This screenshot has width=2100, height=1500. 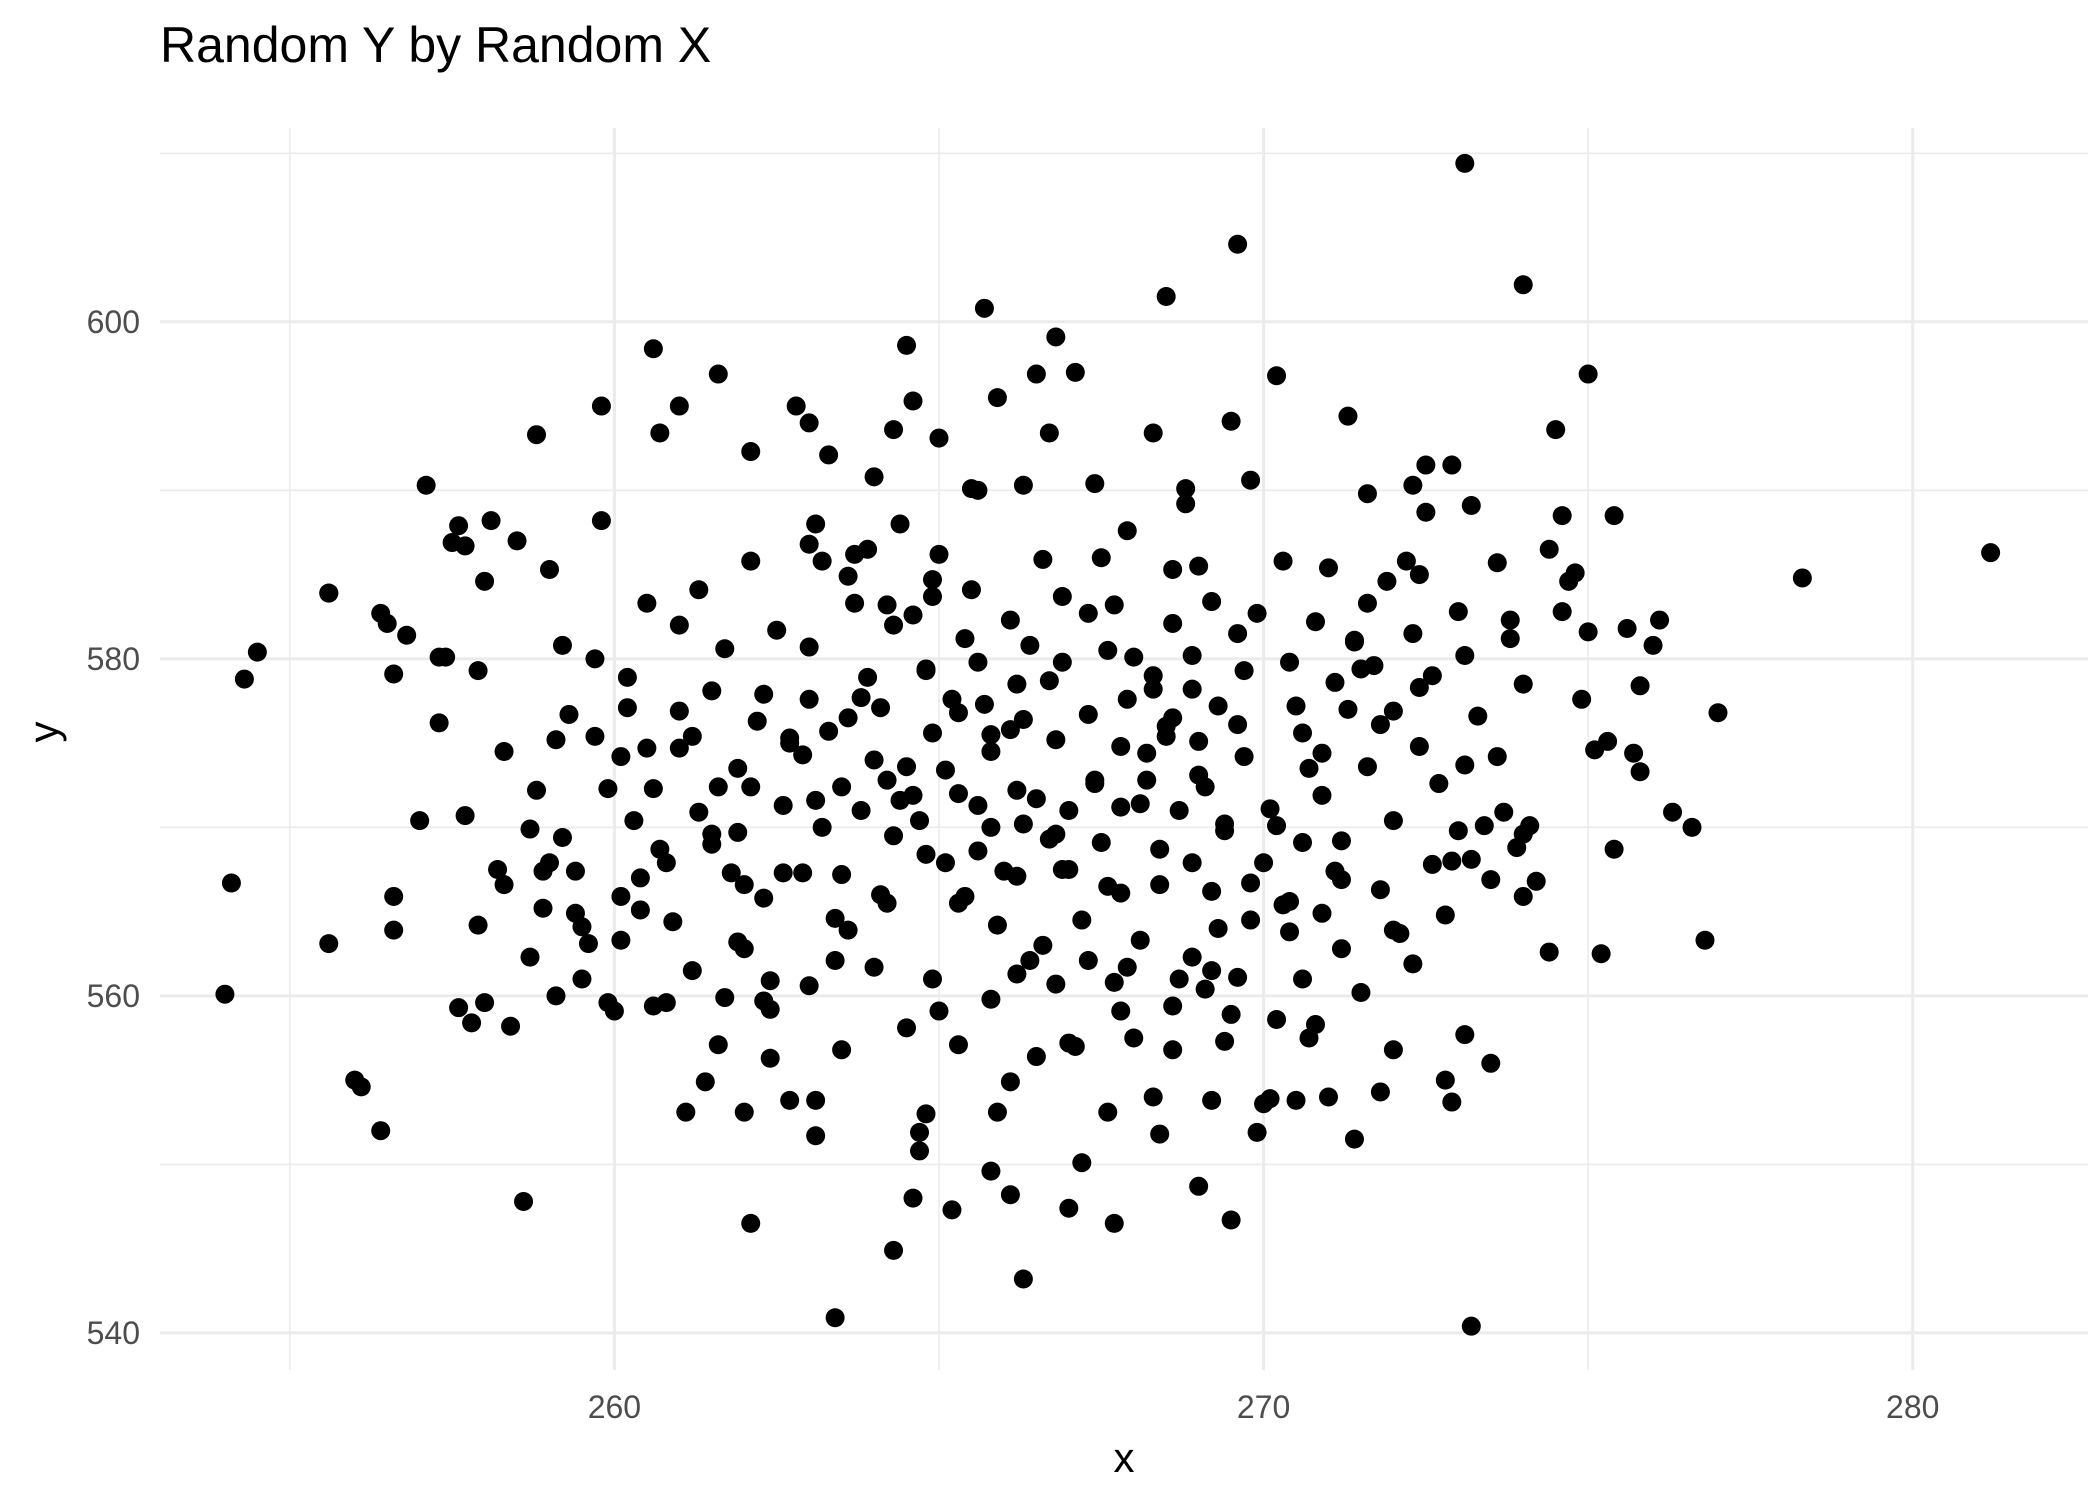 What do you see at coordinates (614, 1407) in the screenshot?
I see `x-tick-label: 260` at bounding box center [614, 1407].